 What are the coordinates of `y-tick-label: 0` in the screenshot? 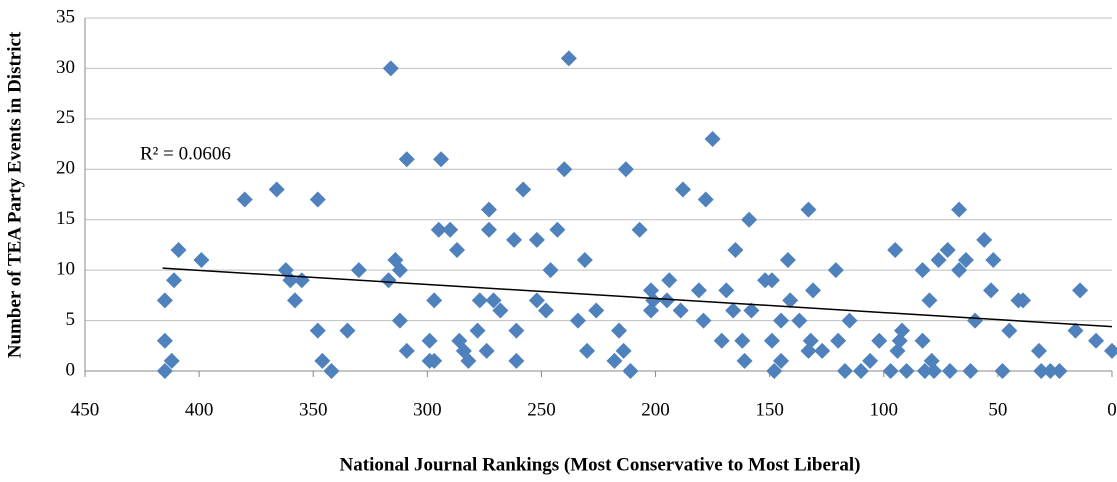 It's located at (71, 369).